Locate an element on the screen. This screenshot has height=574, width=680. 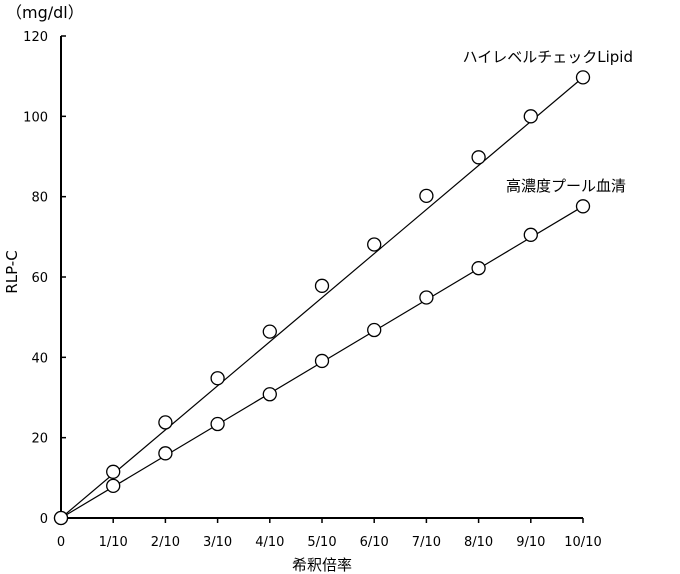
x-tick-label: 6/10 is located at coordinates (374, 542).